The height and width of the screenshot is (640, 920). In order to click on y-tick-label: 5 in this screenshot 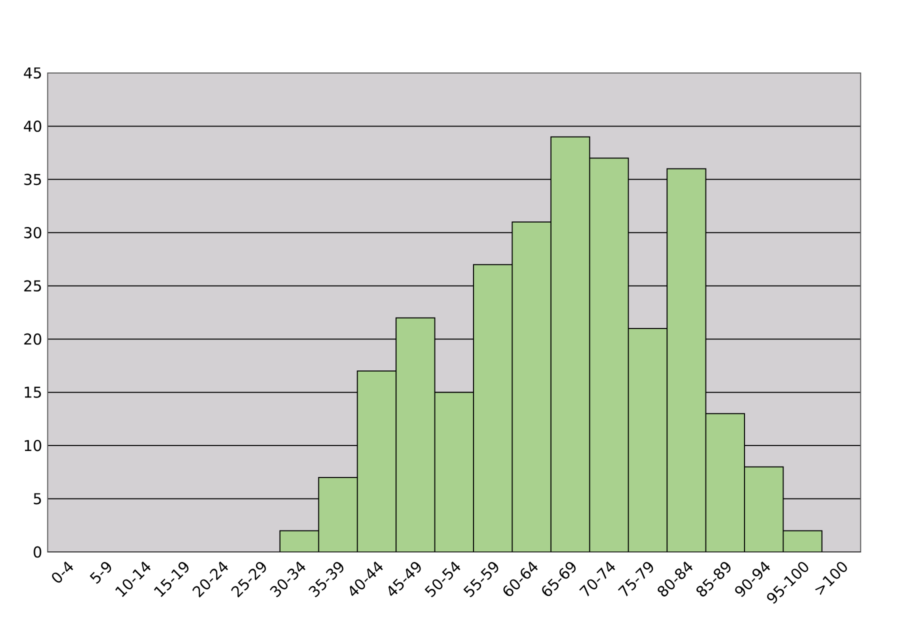, I will do `click(37, 498)`.